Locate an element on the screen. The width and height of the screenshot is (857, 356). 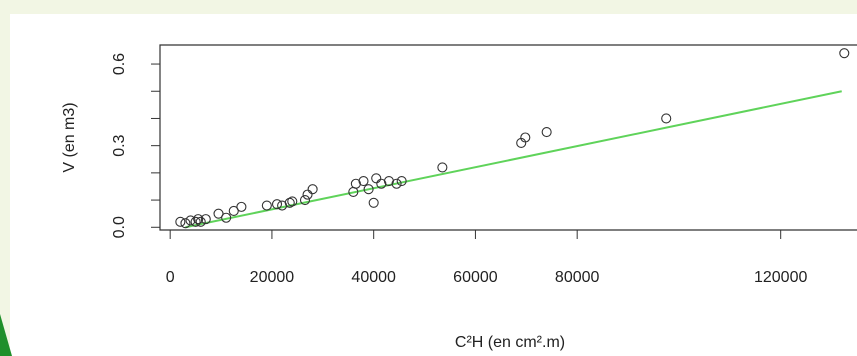
y-tick-label: 0.6 is located at coordinates (119, 64).